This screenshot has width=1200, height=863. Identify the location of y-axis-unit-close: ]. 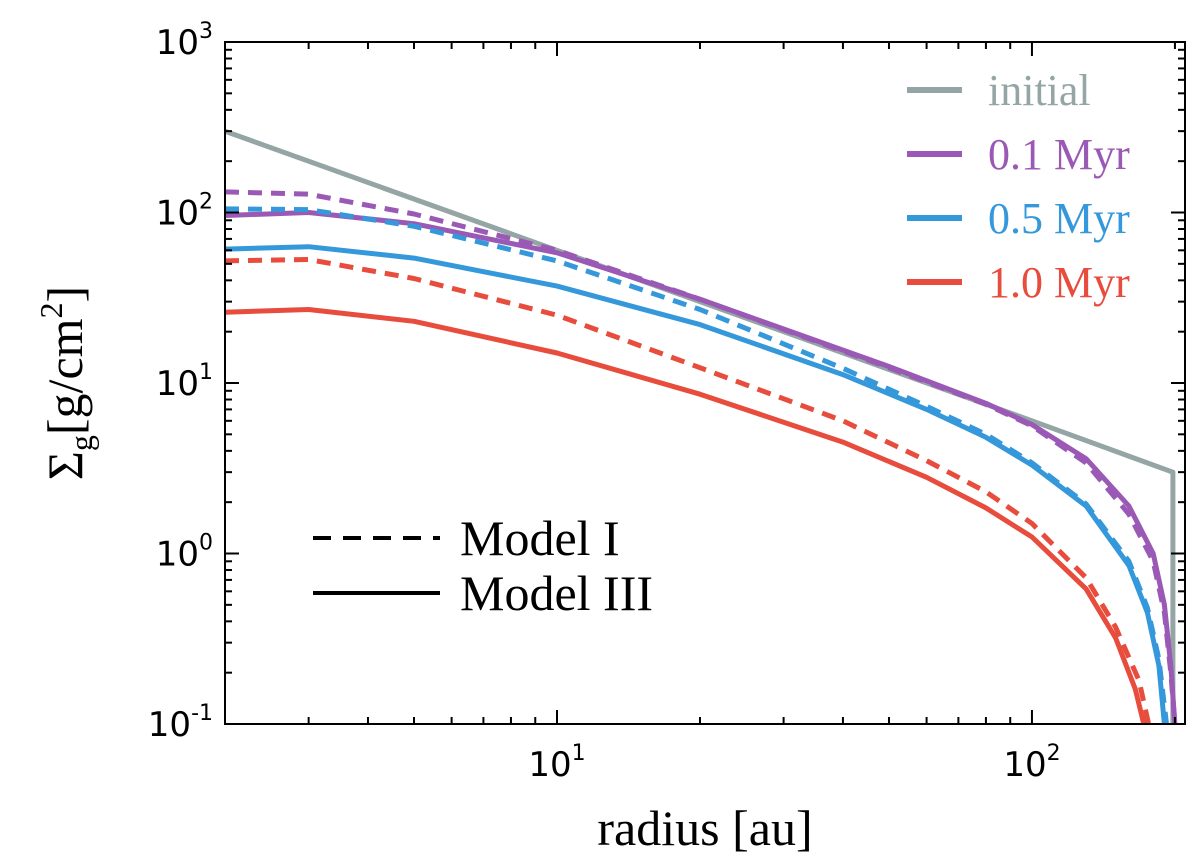
(65, 294).